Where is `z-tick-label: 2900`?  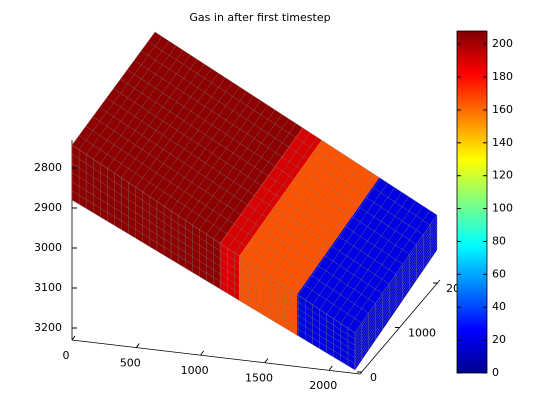
z-tick-label: 2900 is located at coordinates (48, 207).